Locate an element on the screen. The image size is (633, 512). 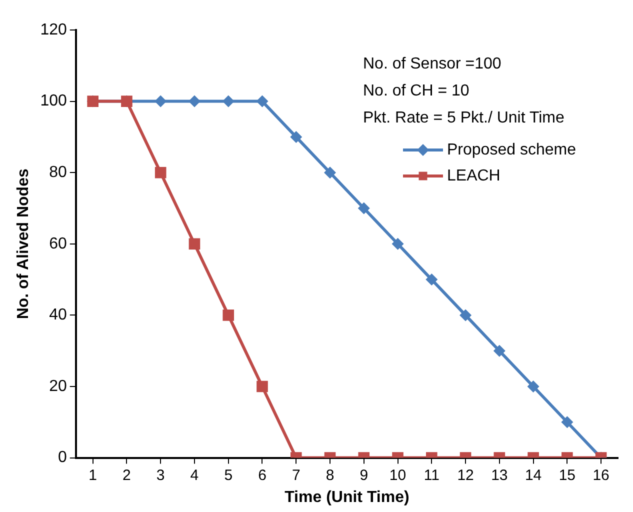
x-tick-label: 8 is located at coordinates (330, 475).